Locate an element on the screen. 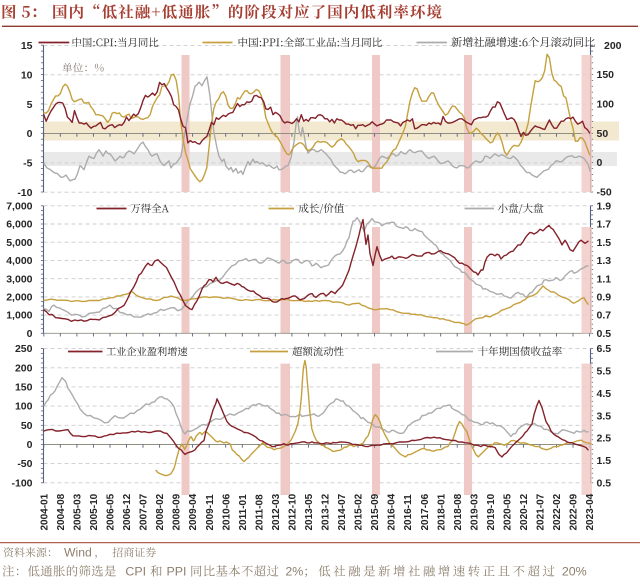 This screenshot has height=584, width=640. svg-text: 2019-03 is located at coordinates (474, 511).